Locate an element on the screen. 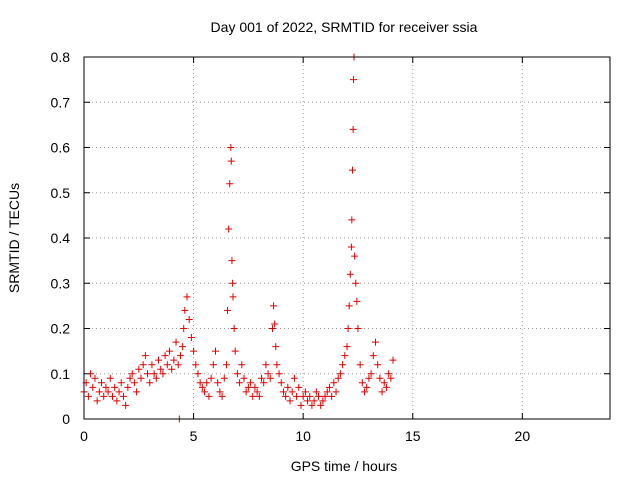 Image resolution: width=640 pixels, height=480 pixels. y-tick-label: 0.2 is located at coordinates (61, 329).